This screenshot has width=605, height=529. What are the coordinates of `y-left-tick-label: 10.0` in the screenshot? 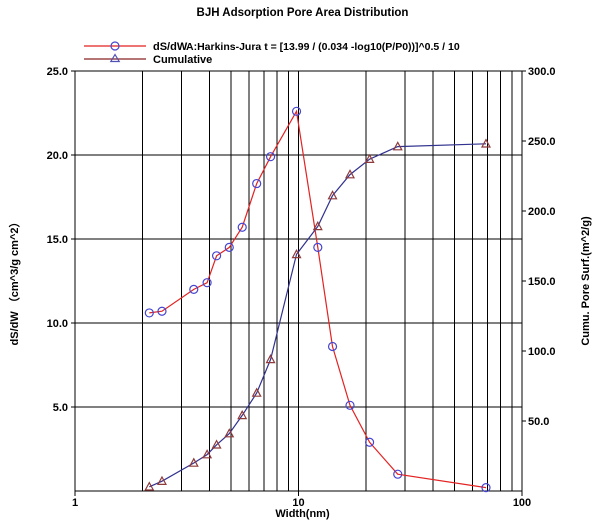 It's located at (57, 324).